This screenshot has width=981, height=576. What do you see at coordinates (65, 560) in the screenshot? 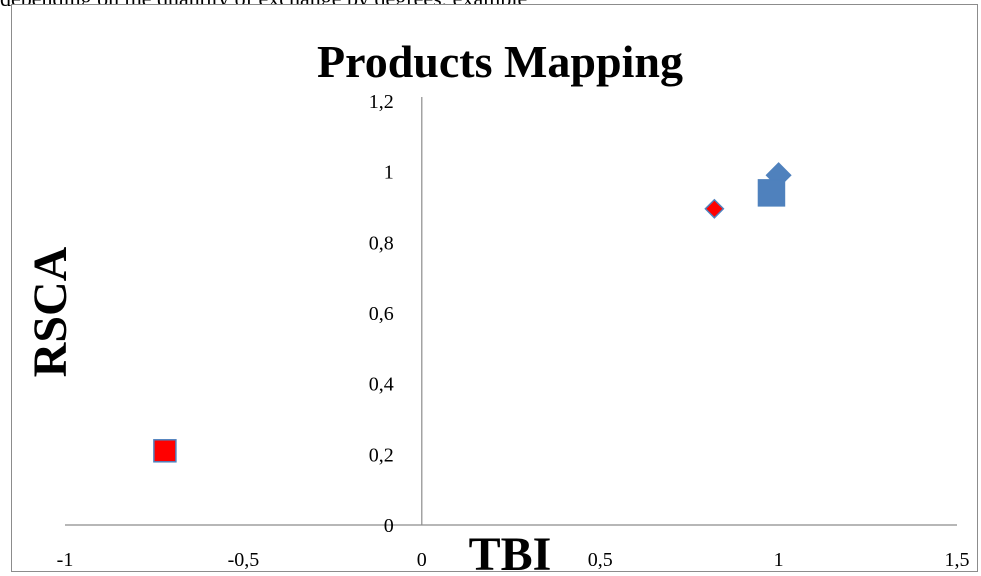
I see `x-tick-label: -1` at bounding box center [65, 560].